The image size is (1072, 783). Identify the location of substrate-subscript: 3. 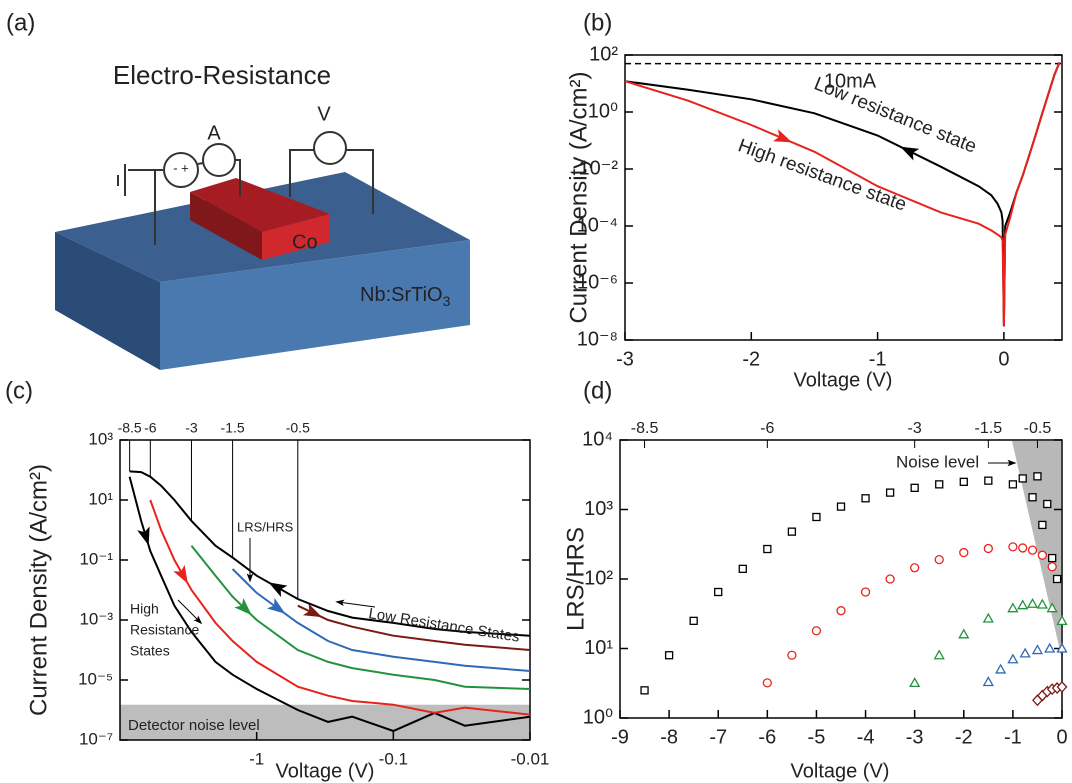
(447, 301).